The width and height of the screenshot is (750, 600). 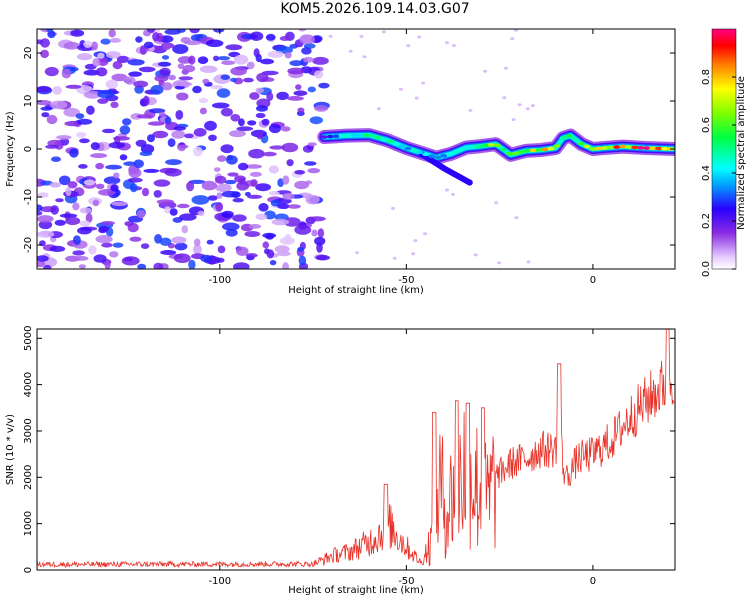 I want to click on snr-y-tick-label: 5000, so click(x=28, y=338).